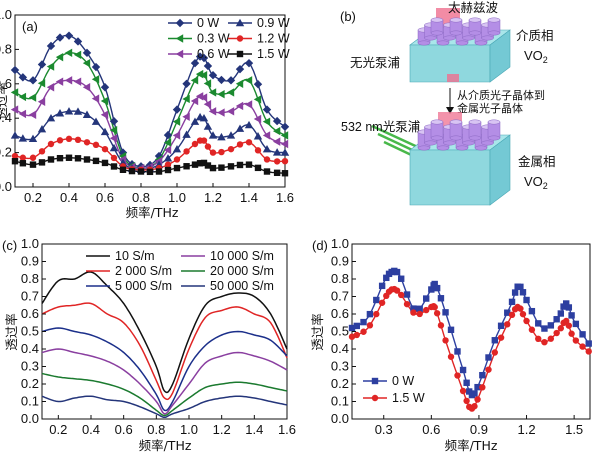  I want to click on dielectric-phase-label: 介质相, so click(535, 35).